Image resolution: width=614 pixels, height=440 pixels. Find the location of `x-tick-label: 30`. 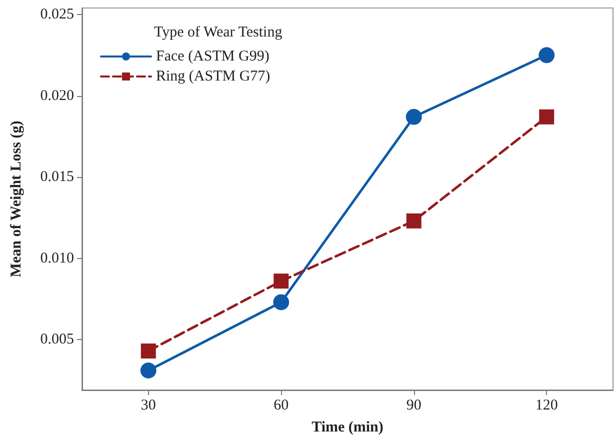

x-tick-label: 30 is located at coordinates (148, 406).